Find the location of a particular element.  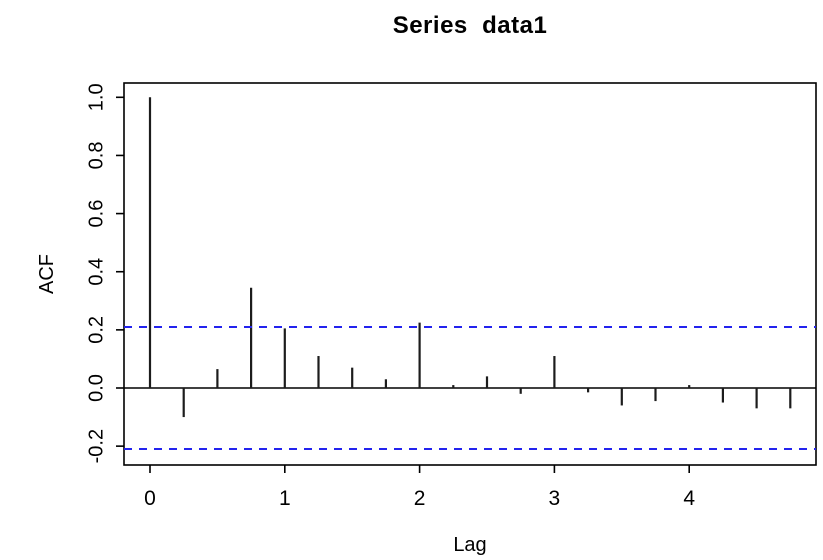

x-axis-title: Lag is located at coordinates (470, 545).